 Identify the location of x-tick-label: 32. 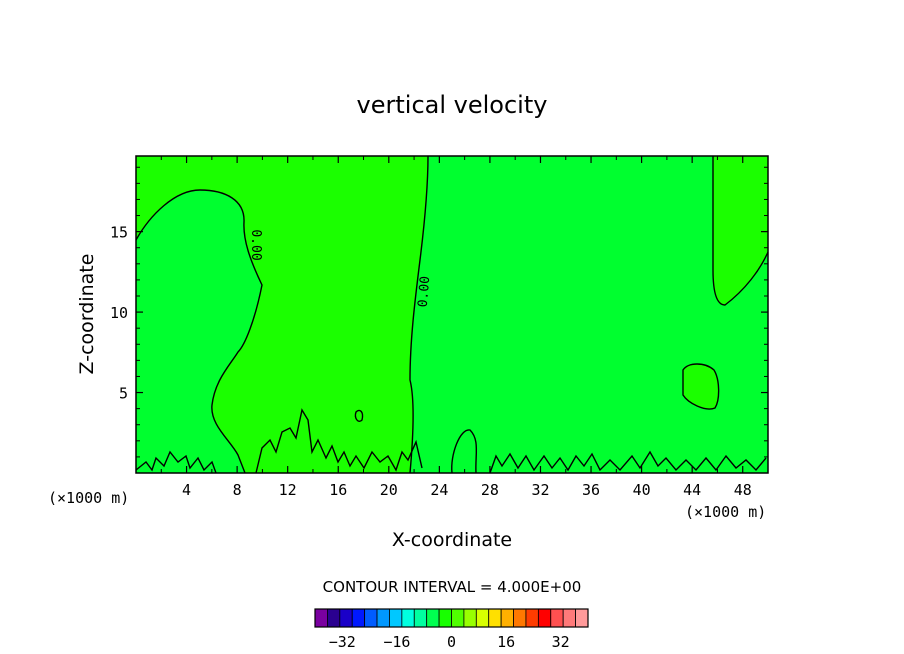
(540, 490).